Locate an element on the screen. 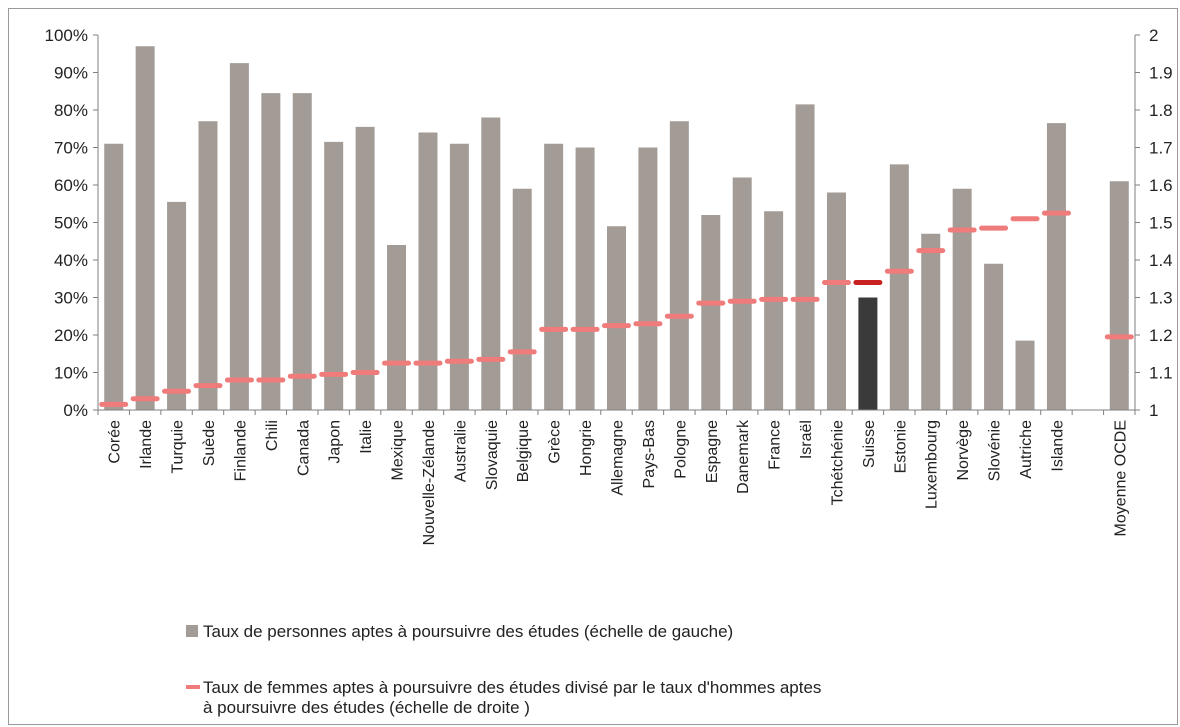  bar-France is located at coordinates (774, 310).